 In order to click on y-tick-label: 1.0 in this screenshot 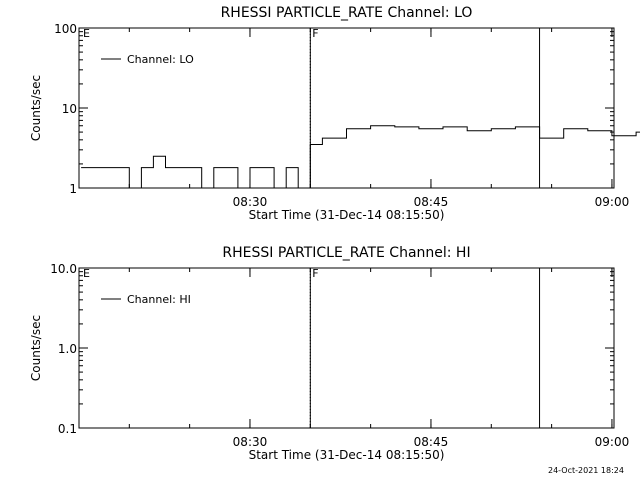, I will do `click(67, 349)`.